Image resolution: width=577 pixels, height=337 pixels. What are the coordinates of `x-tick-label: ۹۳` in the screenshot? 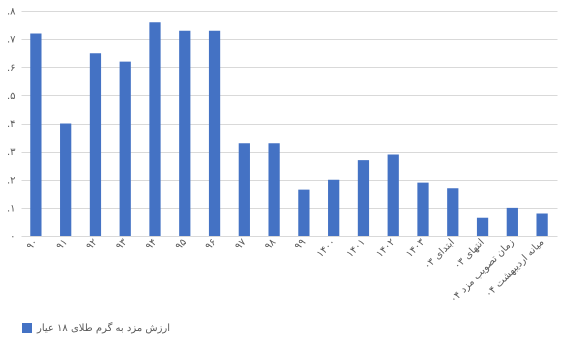 It's located at (122, 244).